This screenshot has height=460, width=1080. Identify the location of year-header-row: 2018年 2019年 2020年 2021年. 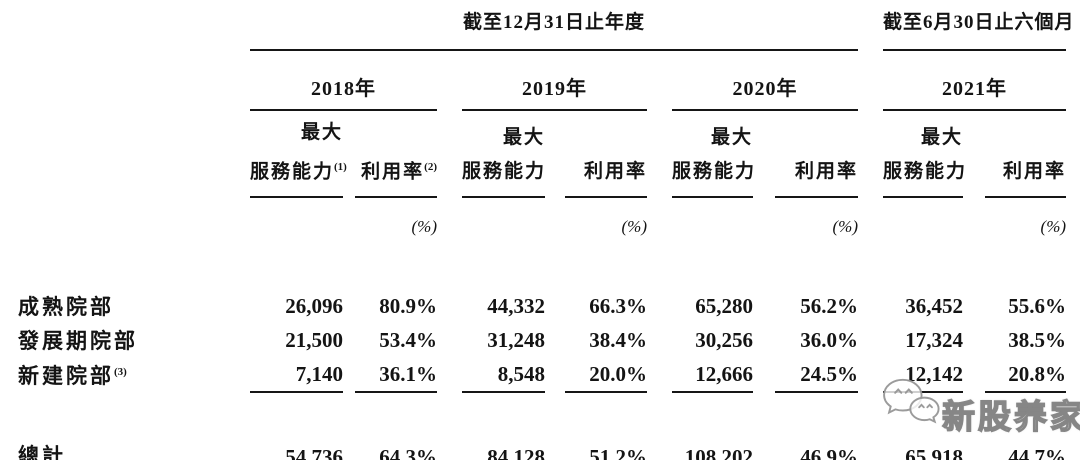
(540, 80).